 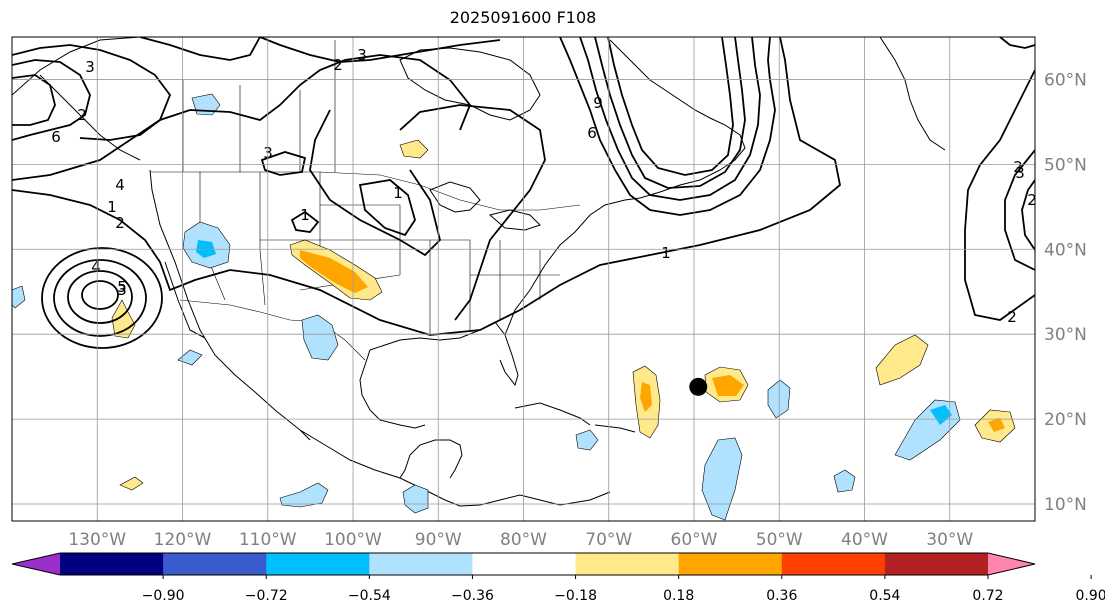 What do you see at coordinates (722, 479) in the screenshot?
I see `negative-anomaly-tropical-atlantic` at bounding box center [722, 479].